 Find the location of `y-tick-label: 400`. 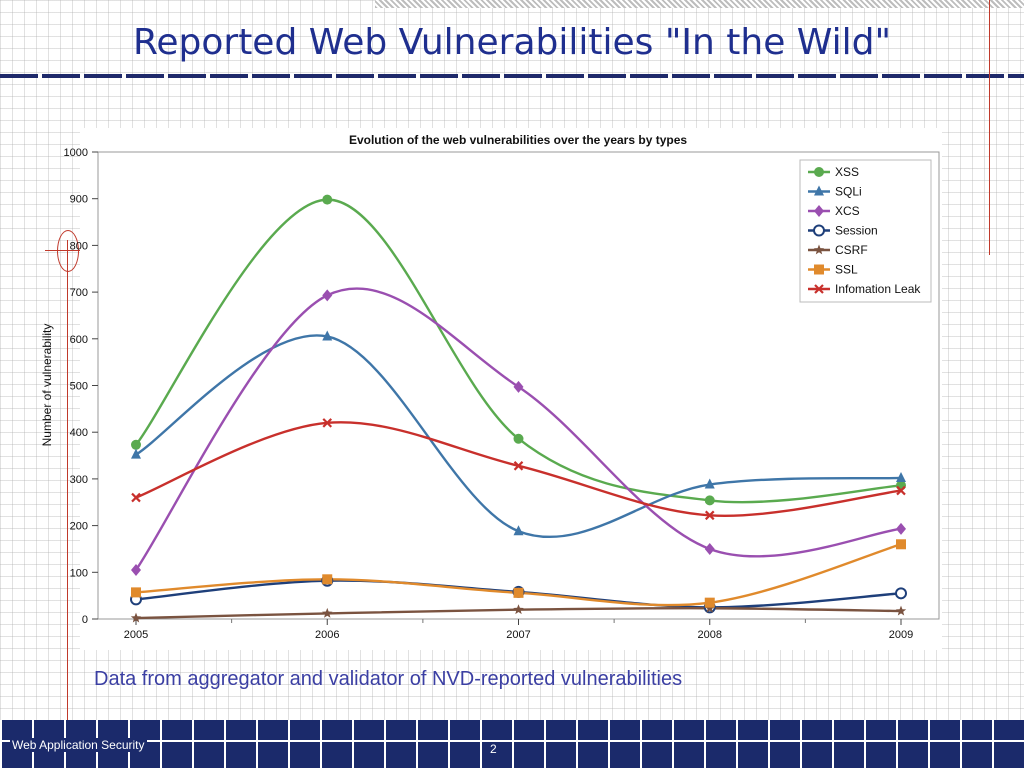

y-tick-label: 400 is located at coordinates (79, 433).